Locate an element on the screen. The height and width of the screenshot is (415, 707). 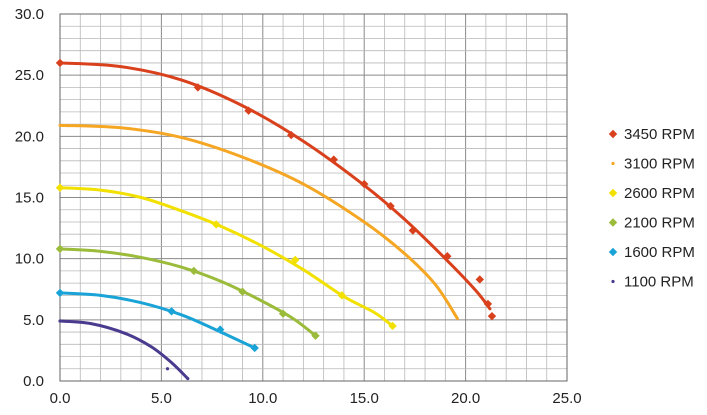
x-tick-label: 5.0 is located at coordinates (161, 398).